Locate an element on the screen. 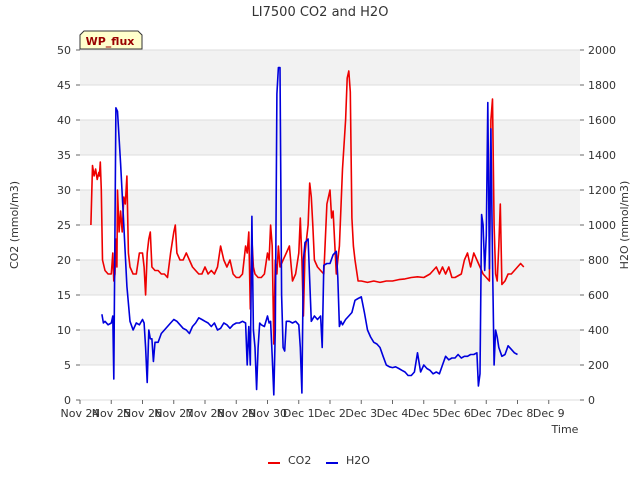  x-tick-label: Nov 30 is located at coordinates (267, 413).